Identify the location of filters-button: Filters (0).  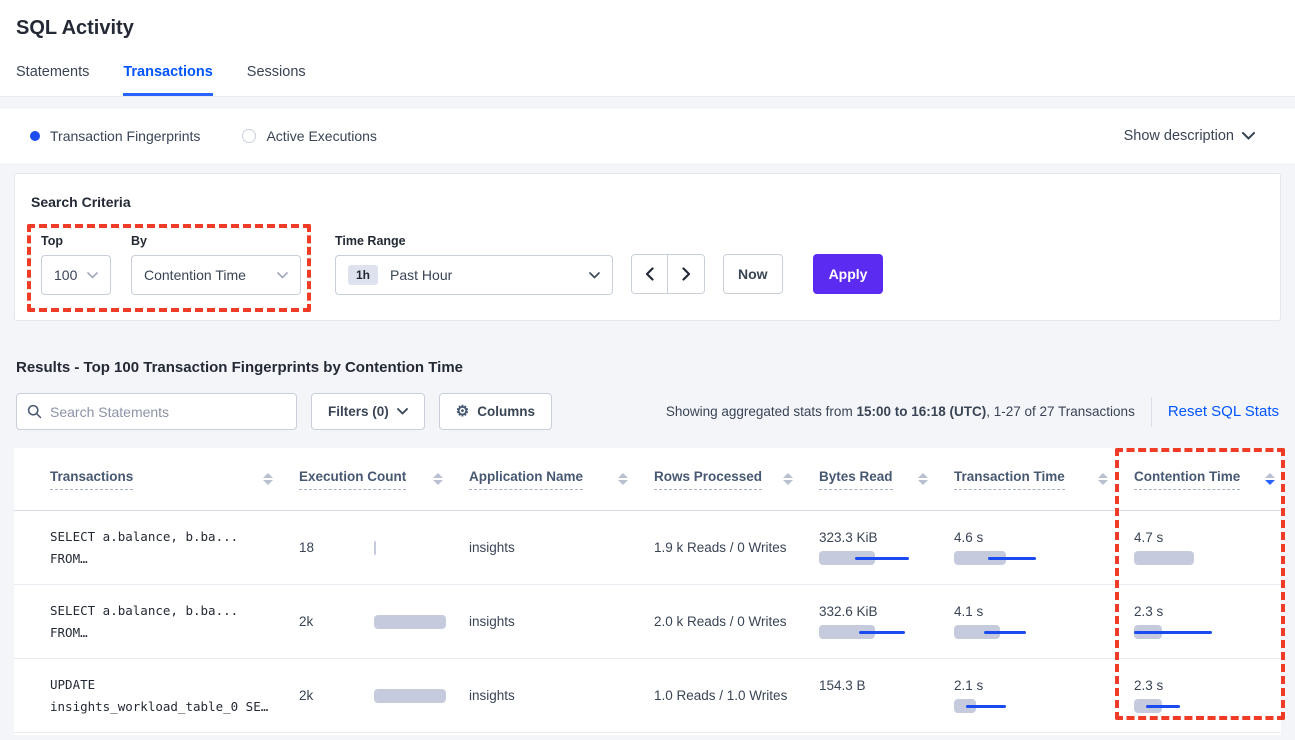
(368, 411).